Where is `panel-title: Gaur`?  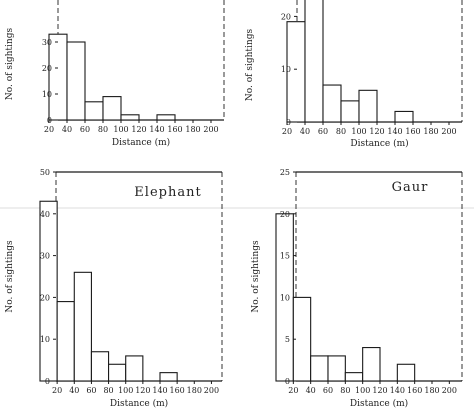
panel-title: Gaur is located at coordinates (410, 187).